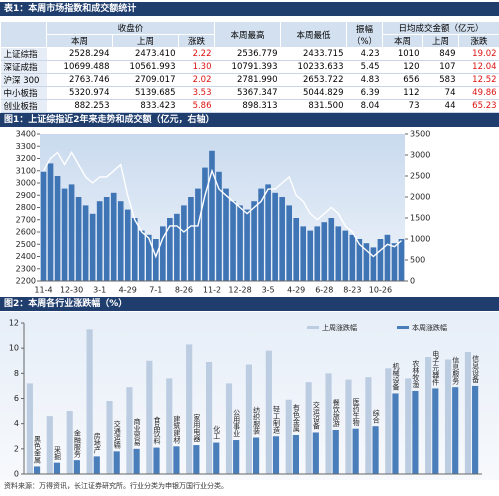  What do you see at coordinates (137, 432) in the screenshot?
I see `category-label: 商业贸易` at bounding box center [137, 432].